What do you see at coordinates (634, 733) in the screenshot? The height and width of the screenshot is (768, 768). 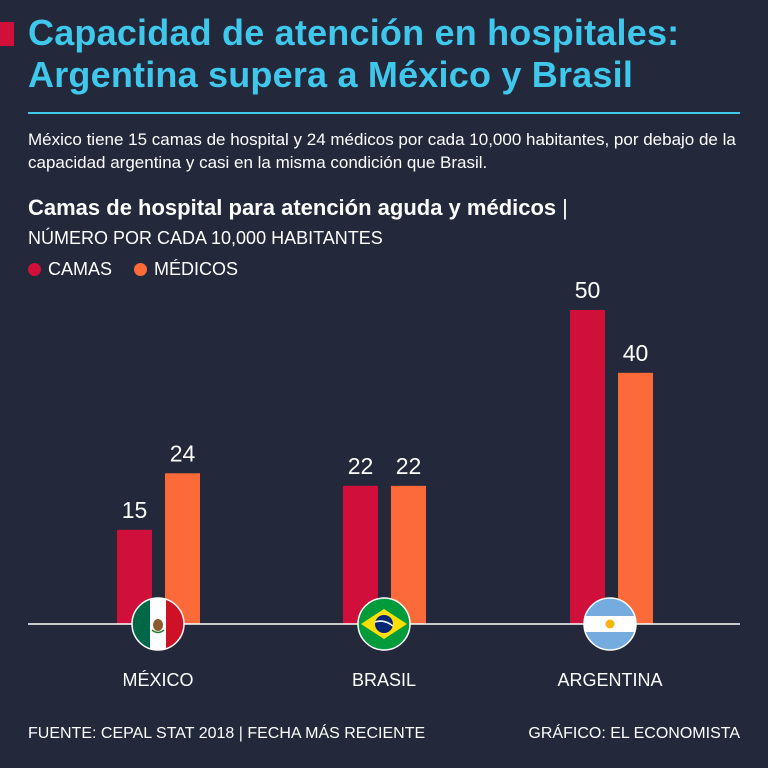 I see `credit-note: GRÁFICO: EL ECONOMISTA` at bounding box center [634, 733].